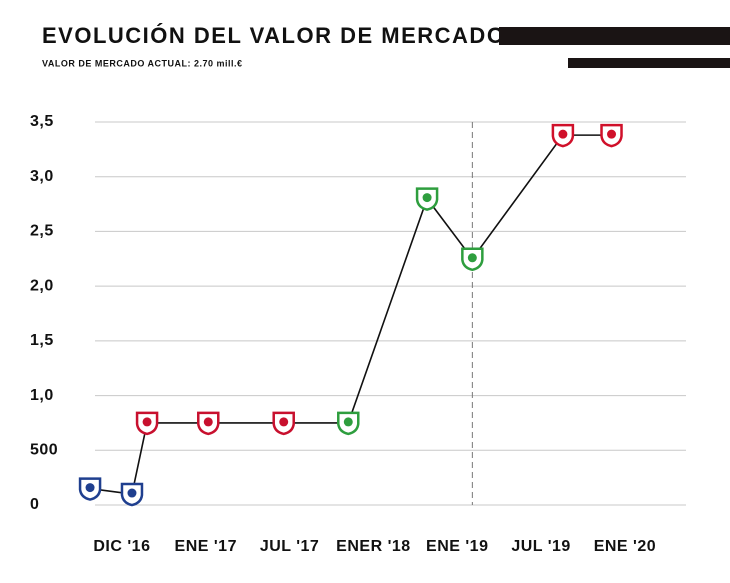 The image size is (730, 583). Describe the element at coordinates (42, 285) in the screenshot. I see `y-tick-label: 2,0` at that location.